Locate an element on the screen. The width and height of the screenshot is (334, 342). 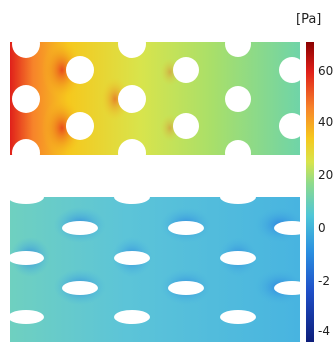
colorbar-unit-label: [Pa] is located at coordinates (309, 19).